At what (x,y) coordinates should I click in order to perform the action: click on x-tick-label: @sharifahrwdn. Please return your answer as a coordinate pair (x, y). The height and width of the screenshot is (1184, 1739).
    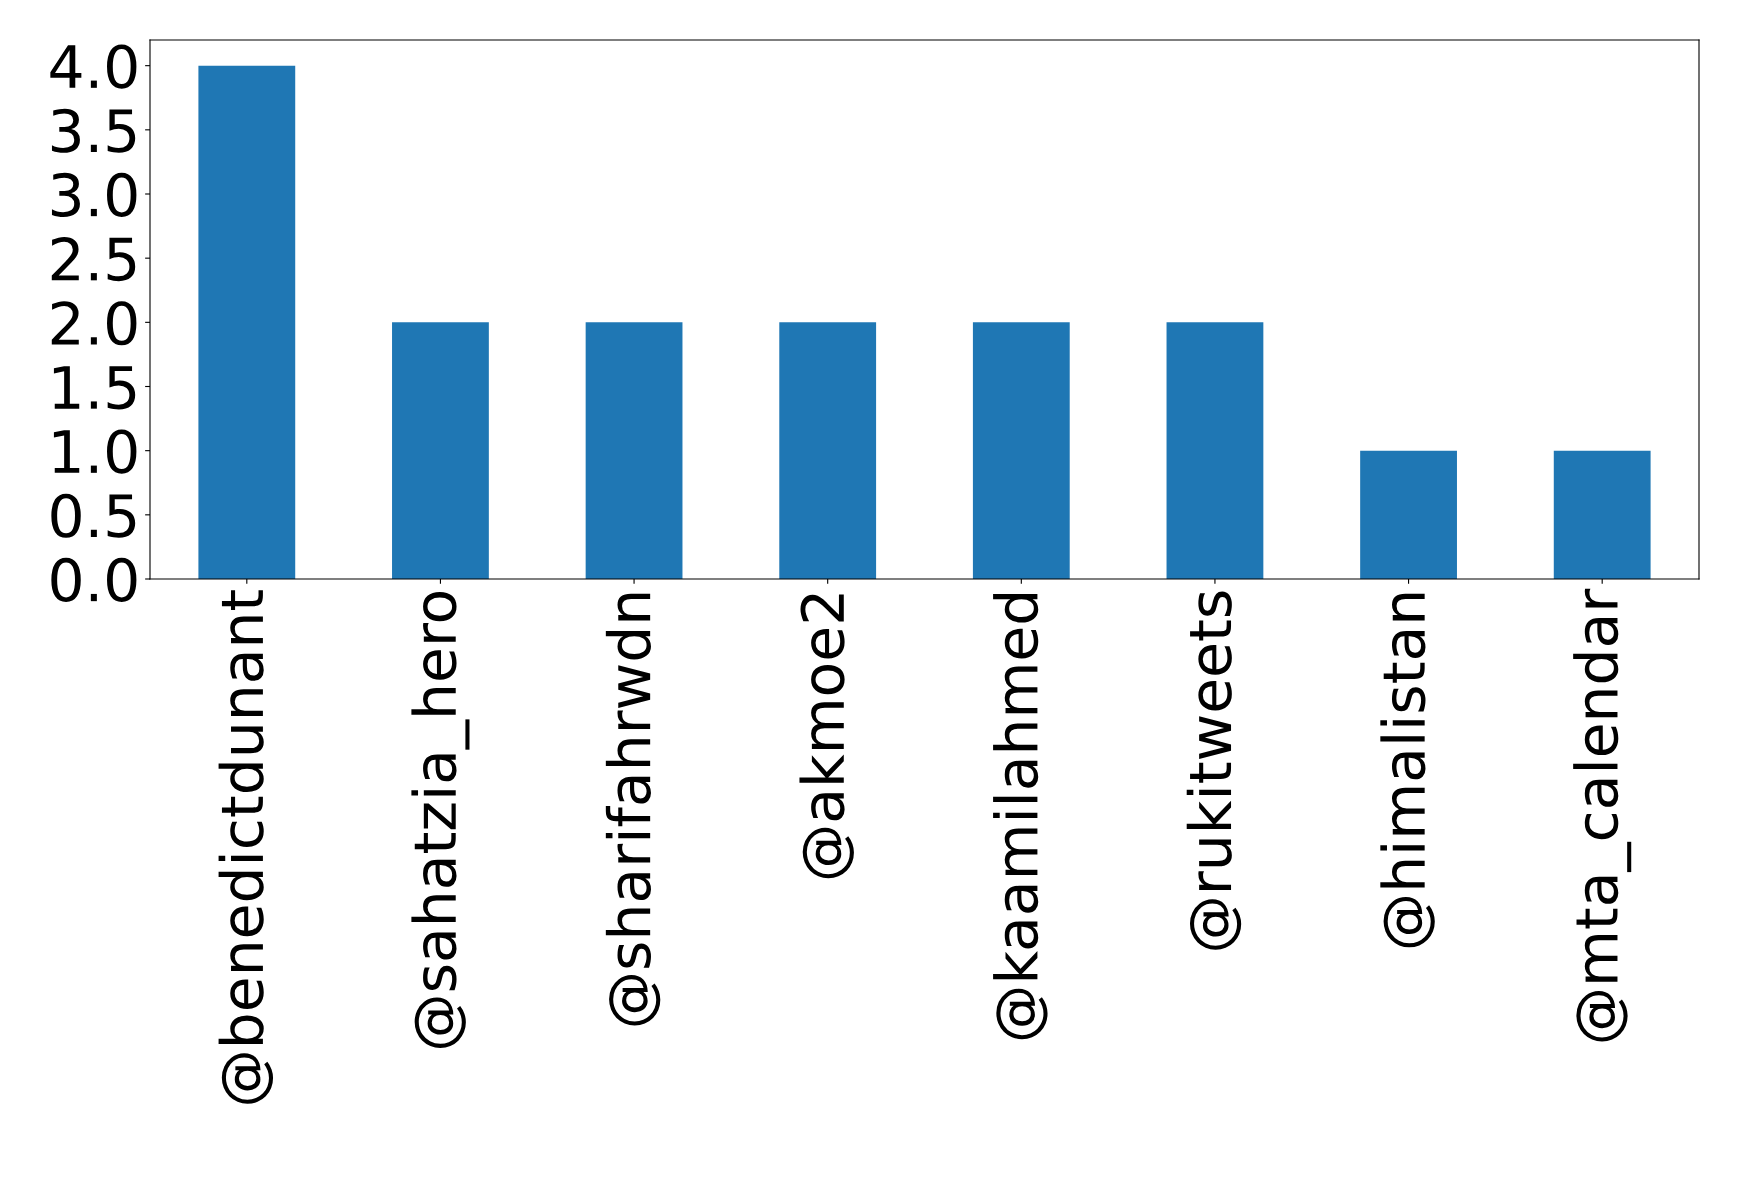
    Looking at the image, I should click on (633, 809).